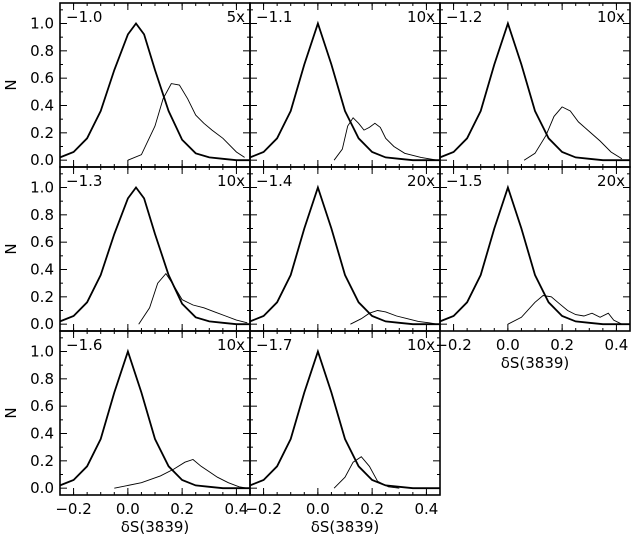  Describe the element at coordinates (464, 17) in the screenshot. I see `panel-label: −1.2` at that location.